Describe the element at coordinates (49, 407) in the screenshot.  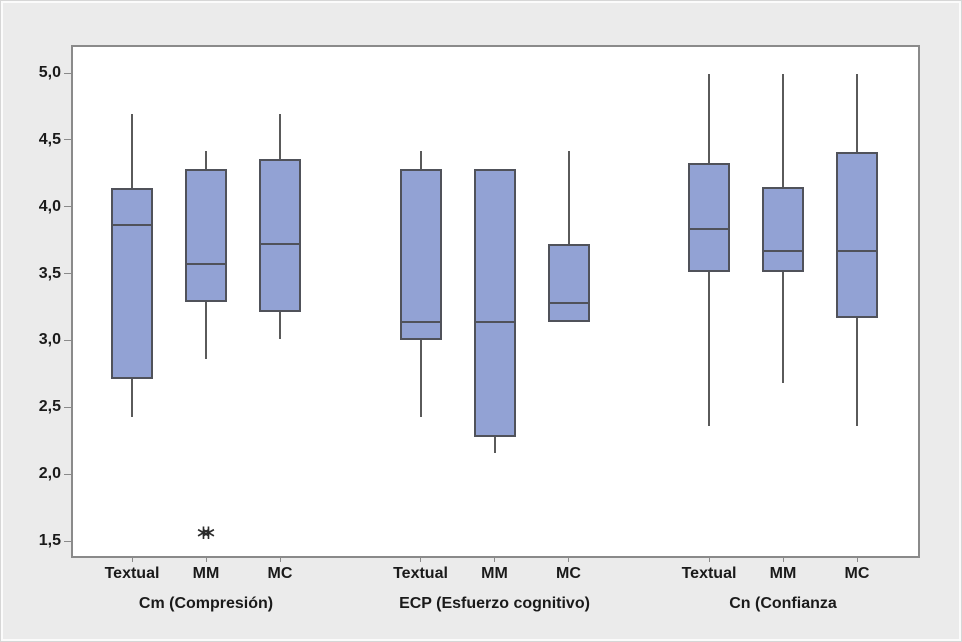
I see `y-tick-label: 2,5` at that location.